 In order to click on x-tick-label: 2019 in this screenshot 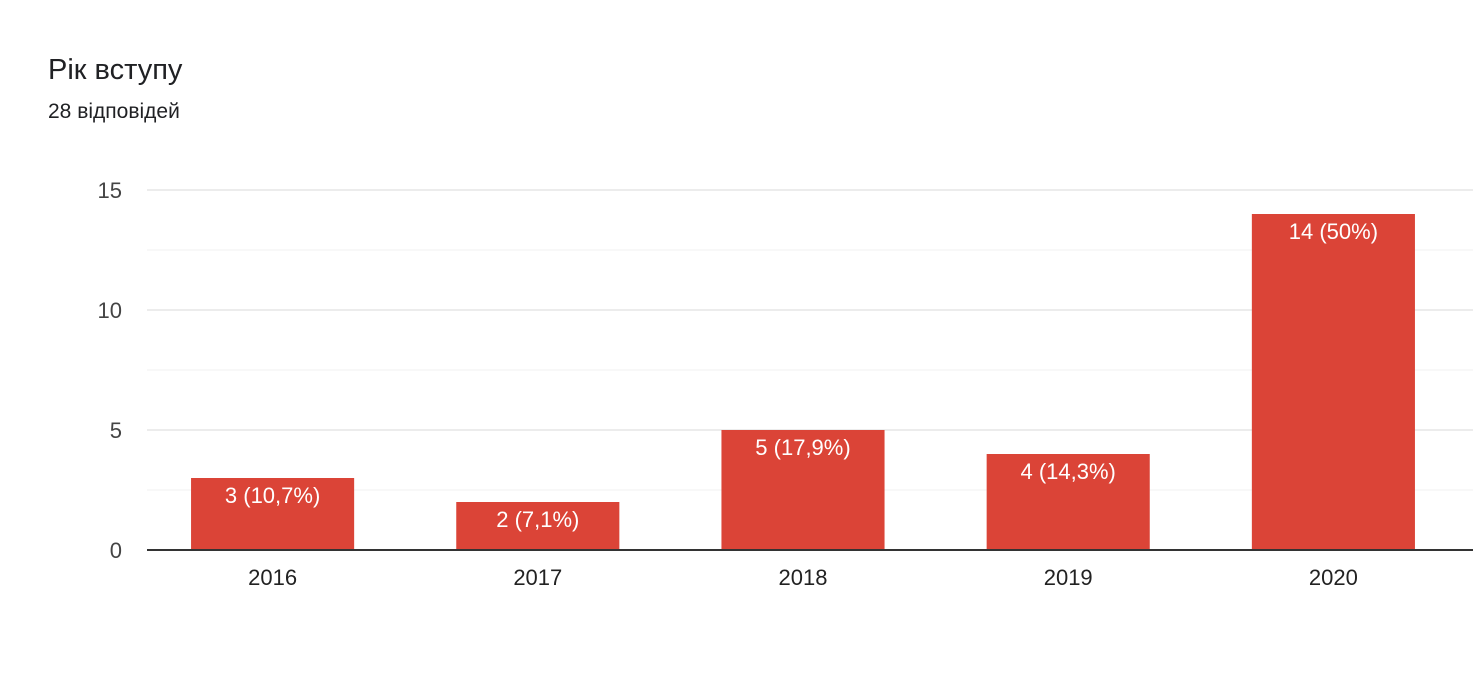, I will do `click(1068, 577)`.